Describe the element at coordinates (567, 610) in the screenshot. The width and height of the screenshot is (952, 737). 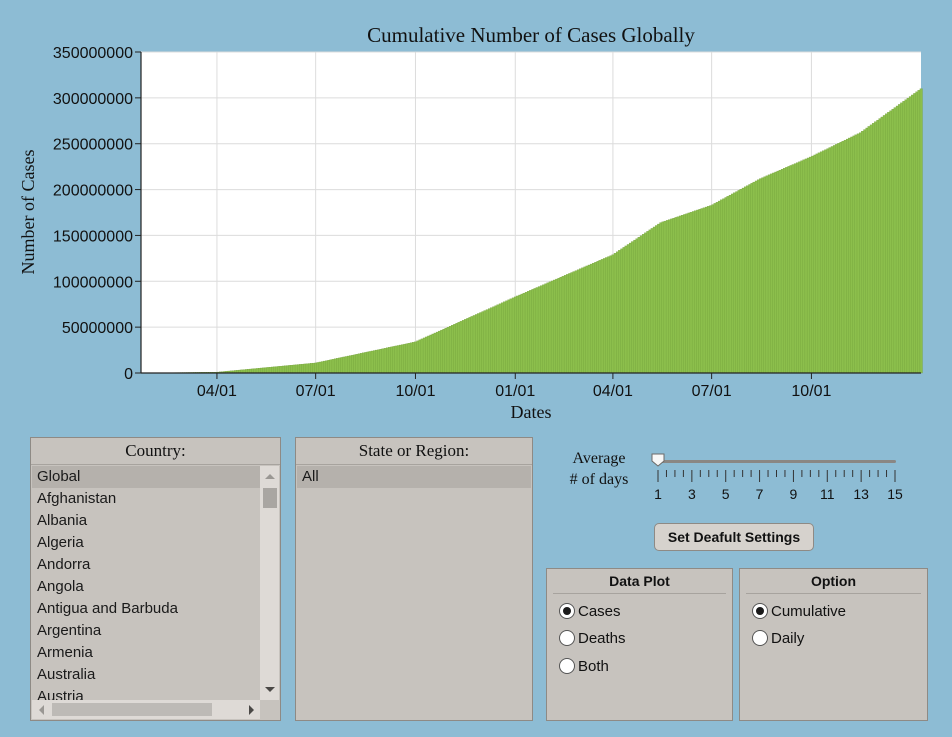
I see `radio-cases-circle` at that location.